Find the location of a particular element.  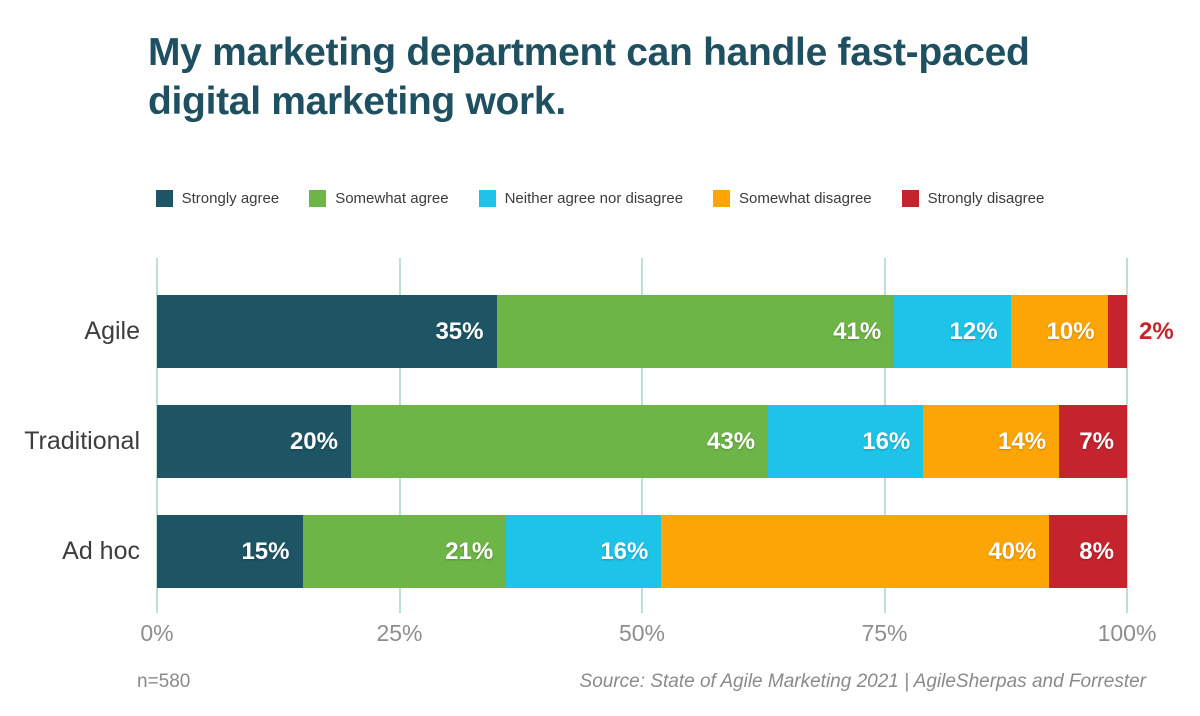

x-tick-label: 25% is located at coordinates (399, 633).